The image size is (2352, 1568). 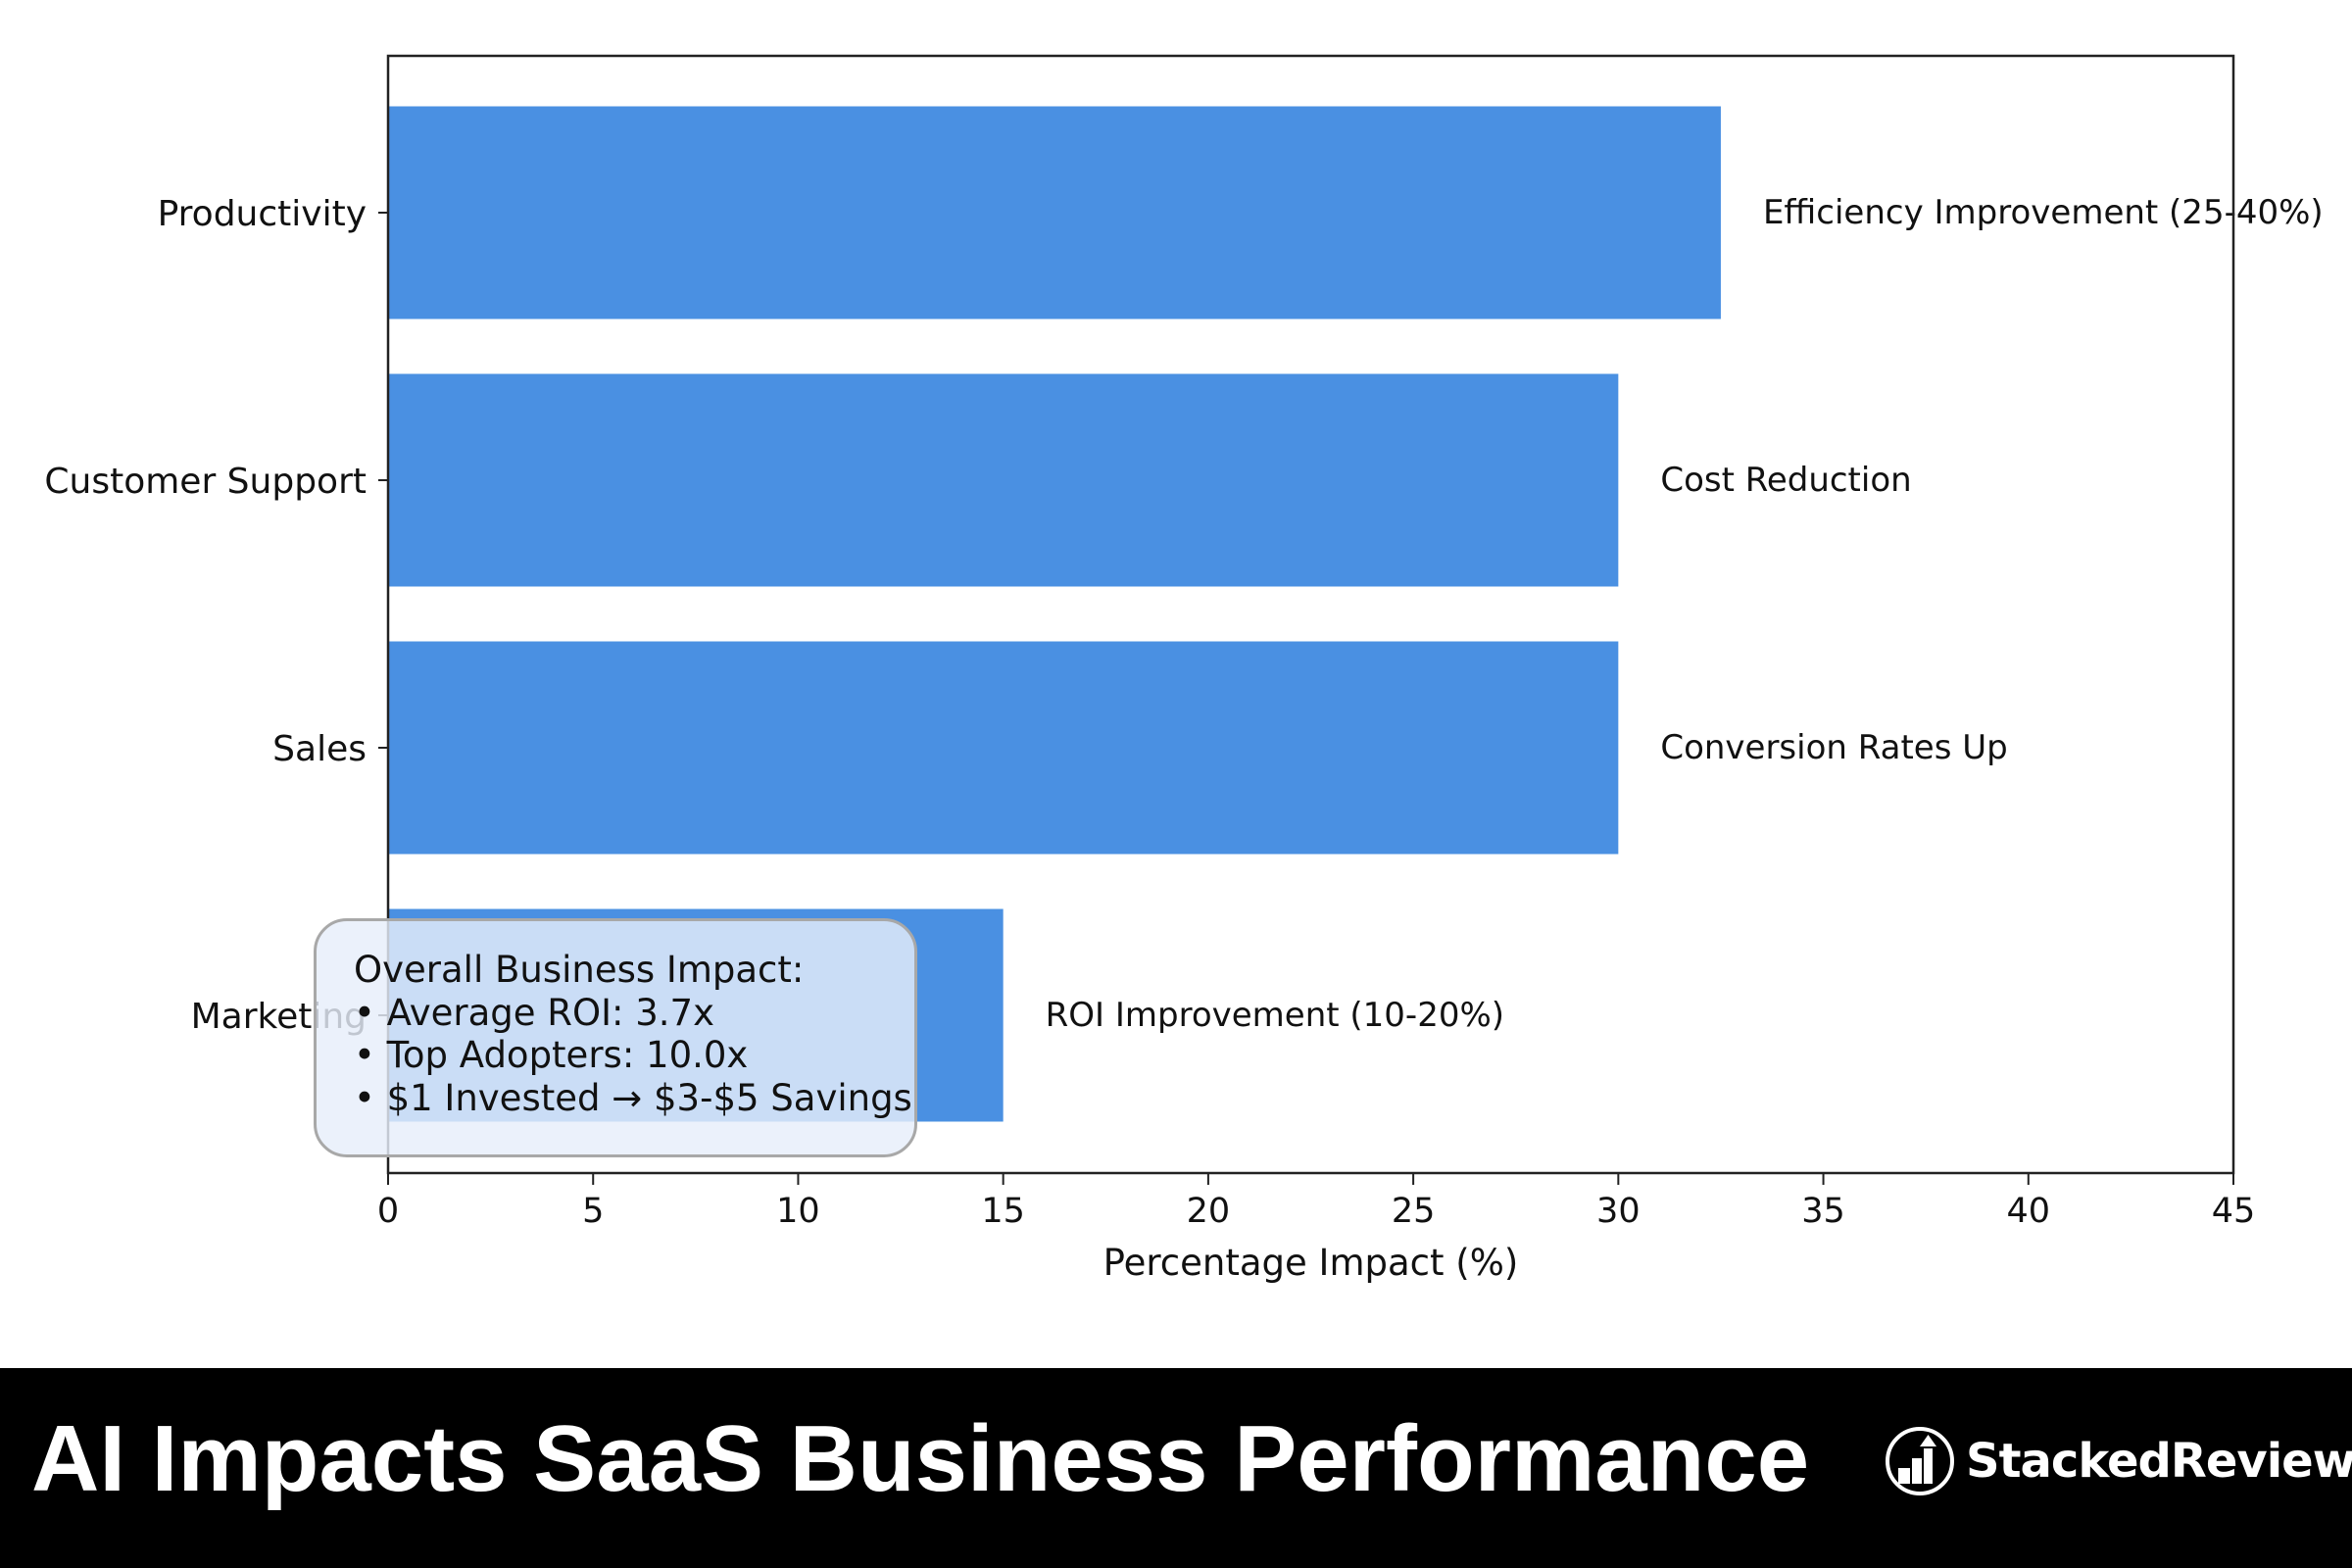 What do you see at coordinates (1920, 1461) in the screenshot?
I see `bar-chart-arrow-icon` at bounding box center [1920, 1461].